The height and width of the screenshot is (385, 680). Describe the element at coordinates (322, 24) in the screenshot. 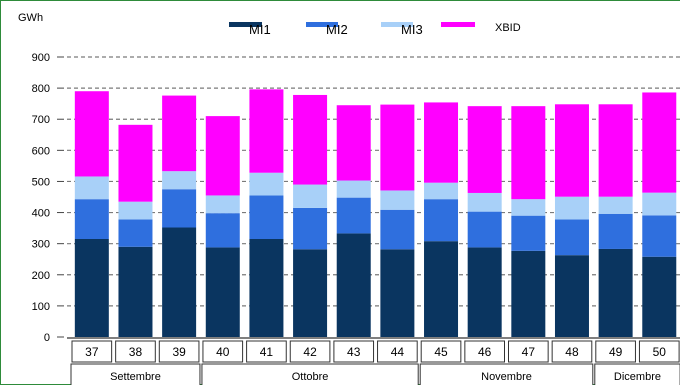

I see `legend-swatch-mi2` at that location.